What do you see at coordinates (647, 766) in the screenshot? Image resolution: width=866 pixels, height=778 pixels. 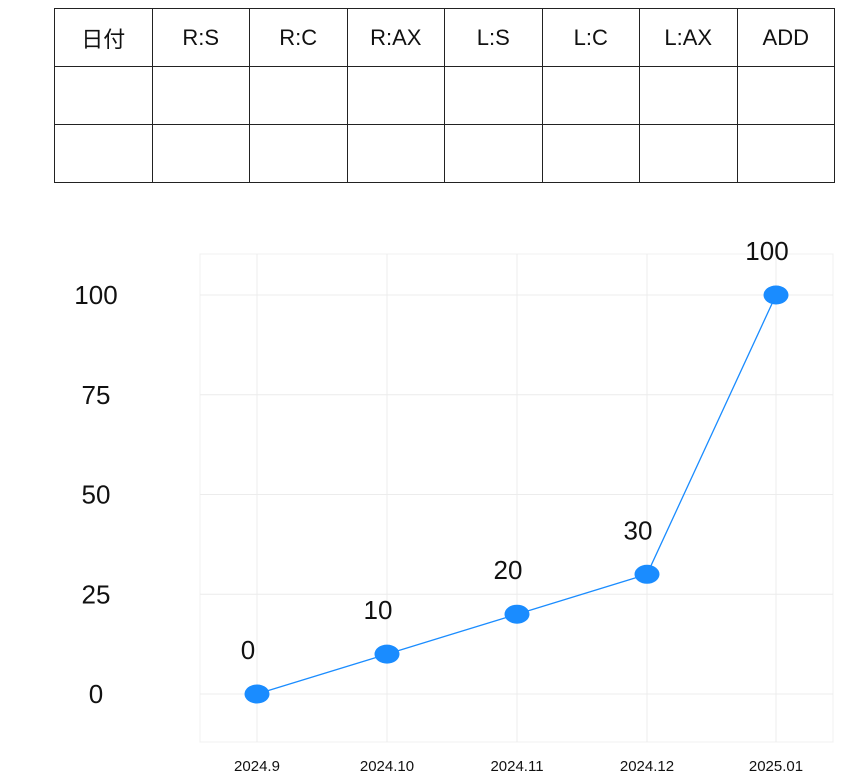 I see `x-tick-label: 2024.12` at bounding box center [647, 766].